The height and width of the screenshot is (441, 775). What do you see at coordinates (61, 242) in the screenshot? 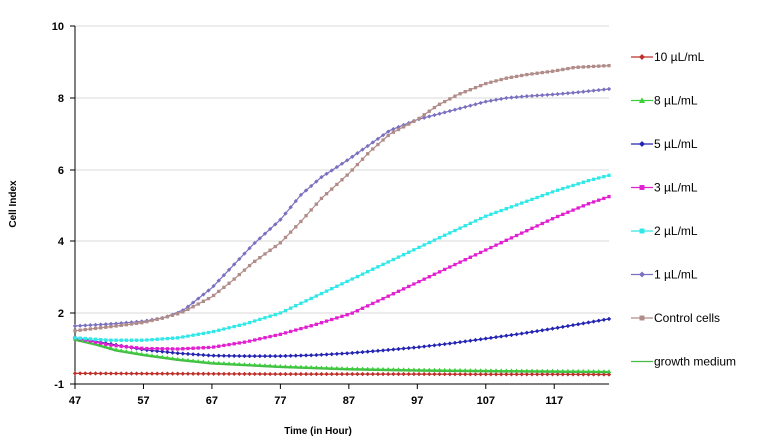
I see `y-tick-label-2: 4` at bounding box center [61, 242].